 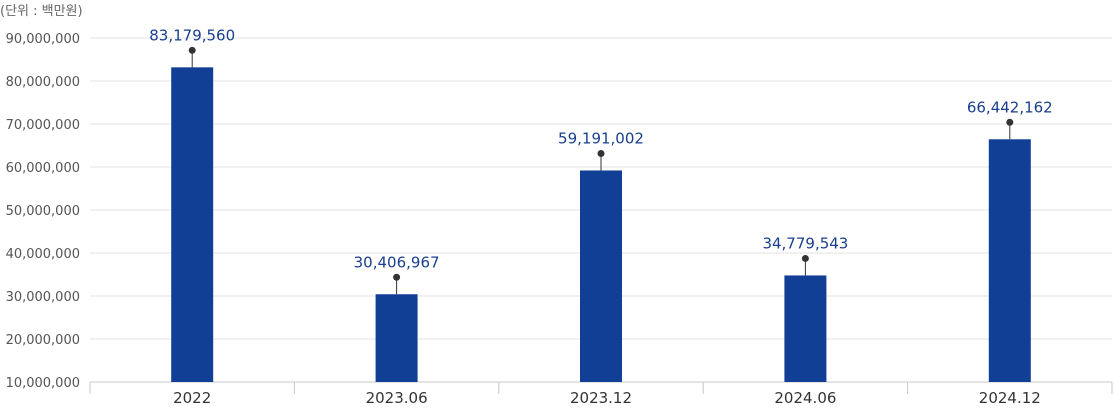 I want to click on data-label: 34,779,543, so click(x=805, y=243).